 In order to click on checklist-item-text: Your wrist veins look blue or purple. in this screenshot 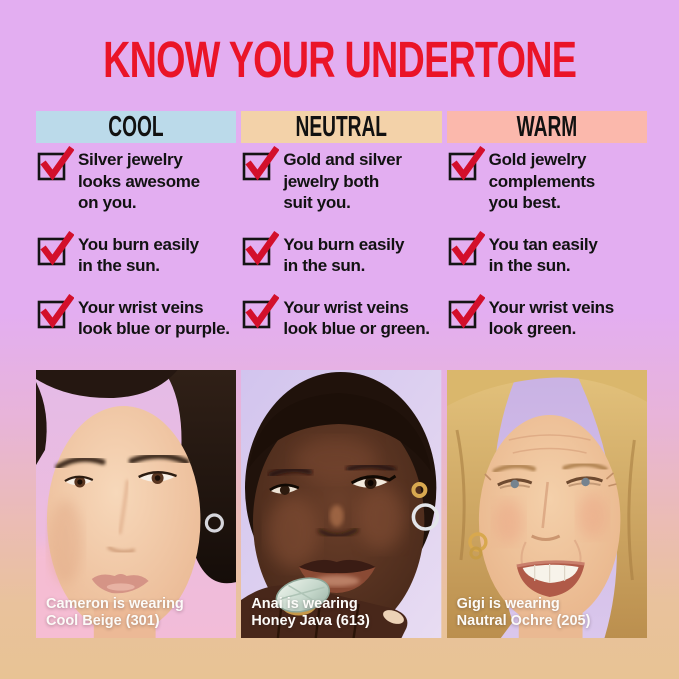, I will do `click(154, 318)`.